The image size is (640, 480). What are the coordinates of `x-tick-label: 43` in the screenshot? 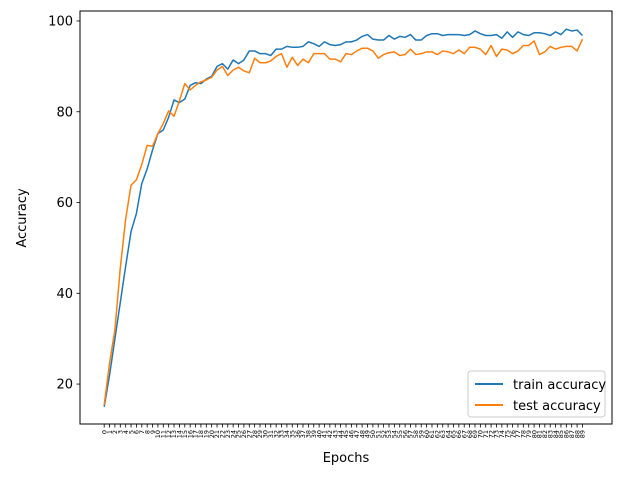 It's located at (335, 434).